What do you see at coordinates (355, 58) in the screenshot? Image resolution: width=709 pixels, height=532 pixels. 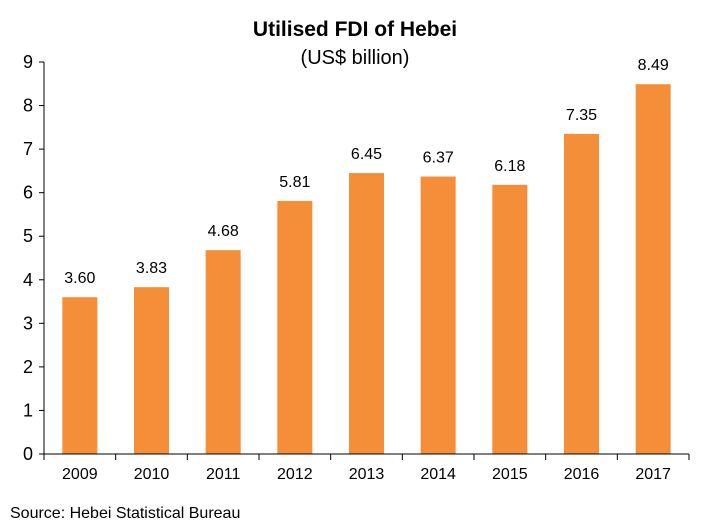 I see `chart-subtitle: (US$ billion)` at bounding box center [355, 58].